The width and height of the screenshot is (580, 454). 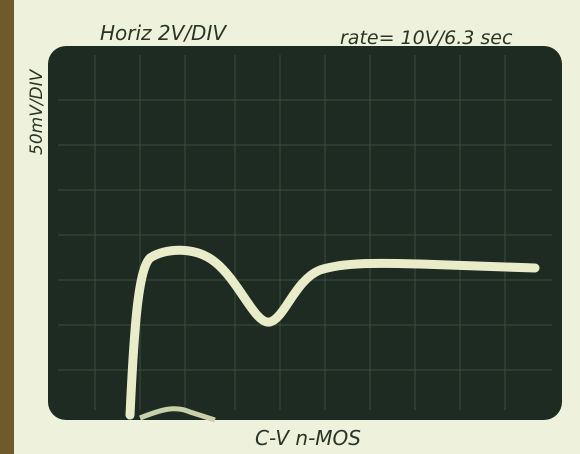 What do you see at coordinates (177, 414) in the screenshot?
I see `baseline-glow` at bounding box center [177, 414].